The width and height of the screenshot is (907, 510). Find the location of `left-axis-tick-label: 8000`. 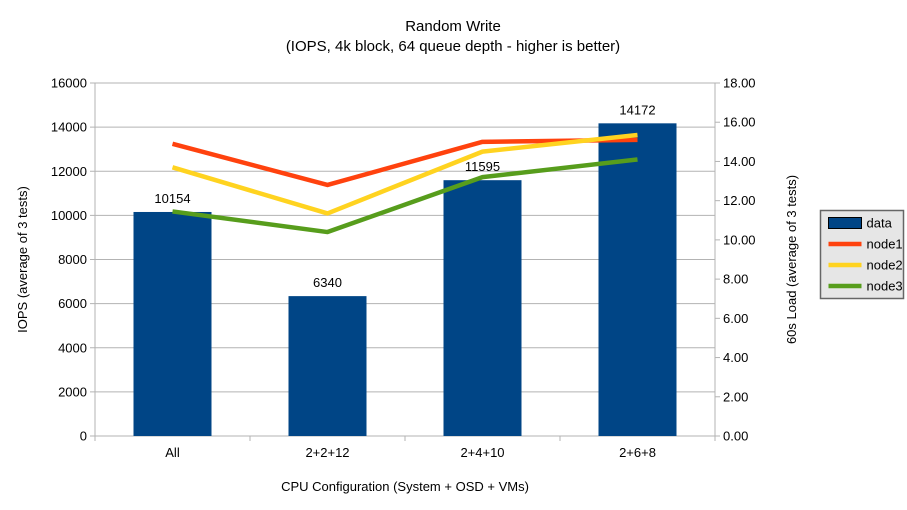

left-axis-tick-label: 8000 is located at coordinates (72, 259).